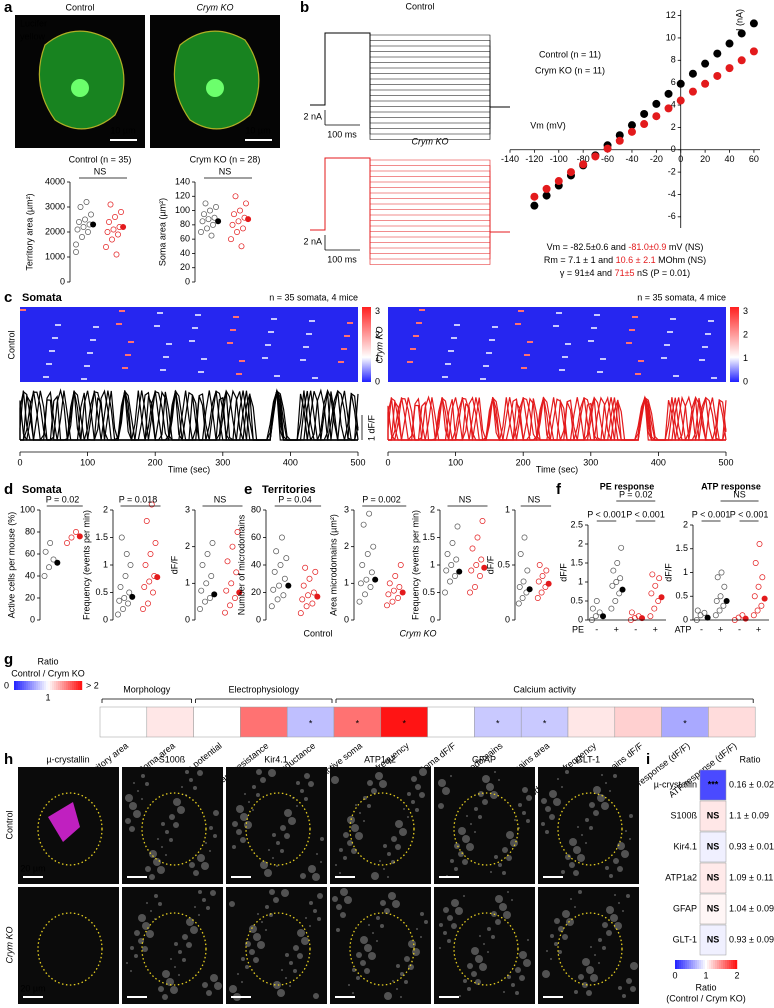 The image size is (774, 1008). Describe the element at coordinates (8, 759) in the screenshot. I see `panel-label: h` at that location.